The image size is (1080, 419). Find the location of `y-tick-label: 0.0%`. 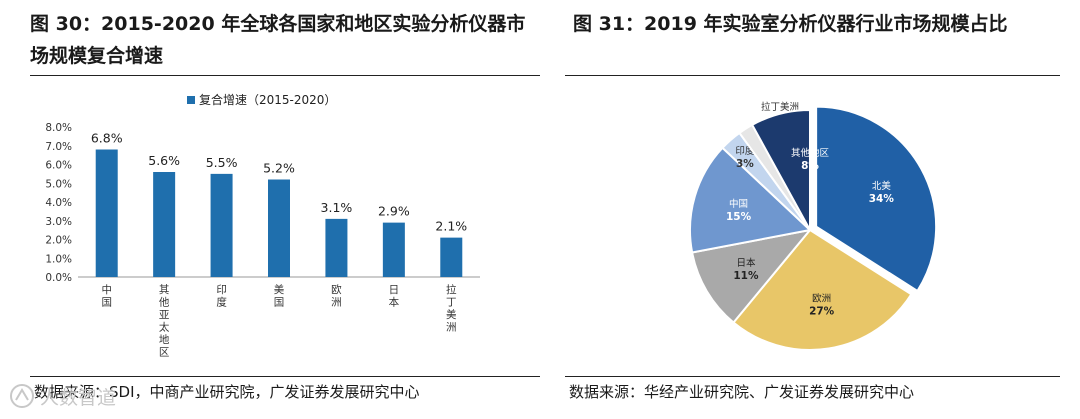

y-tick-label: 0.0% is located at coordinates (58, 278).